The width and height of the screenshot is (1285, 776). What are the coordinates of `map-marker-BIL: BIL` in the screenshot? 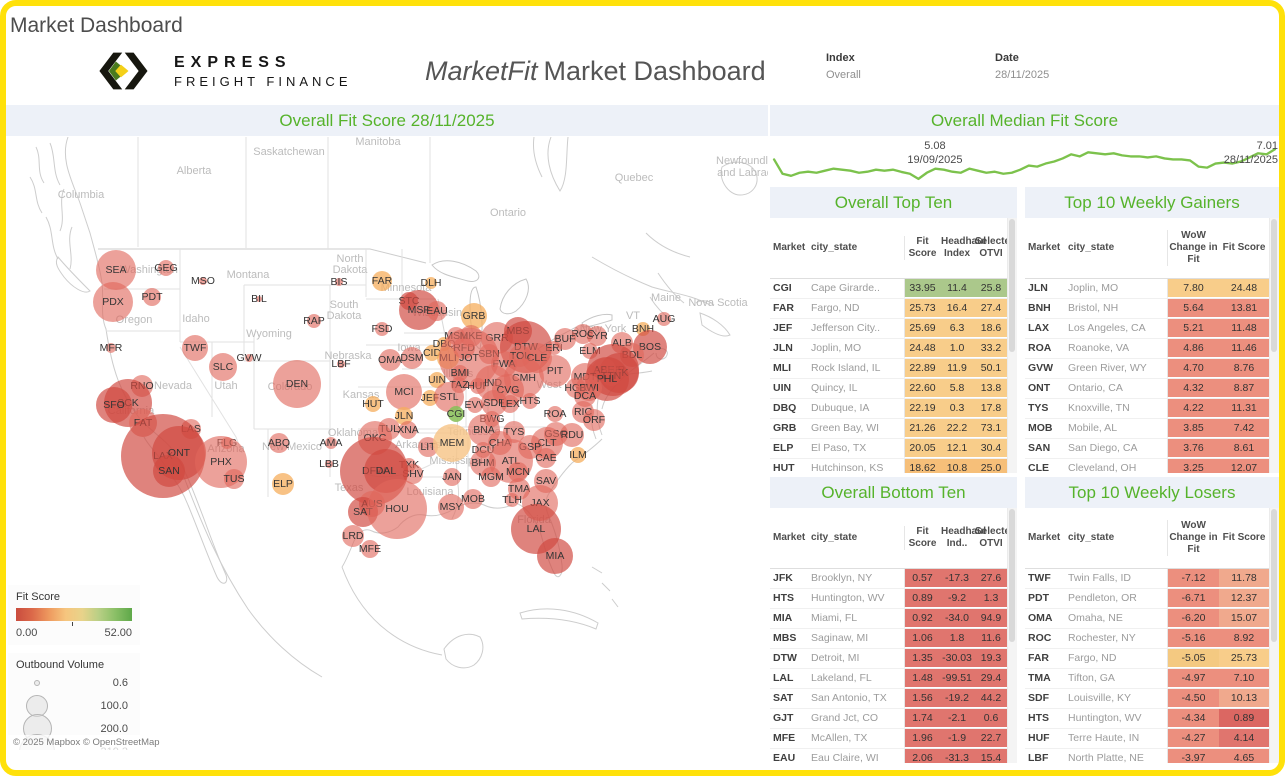 It's located at (259, 299).